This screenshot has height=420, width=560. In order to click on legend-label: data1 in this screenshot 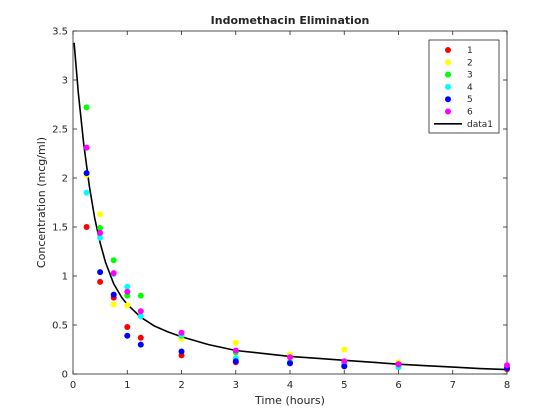, I will do `click(480, 125)`.